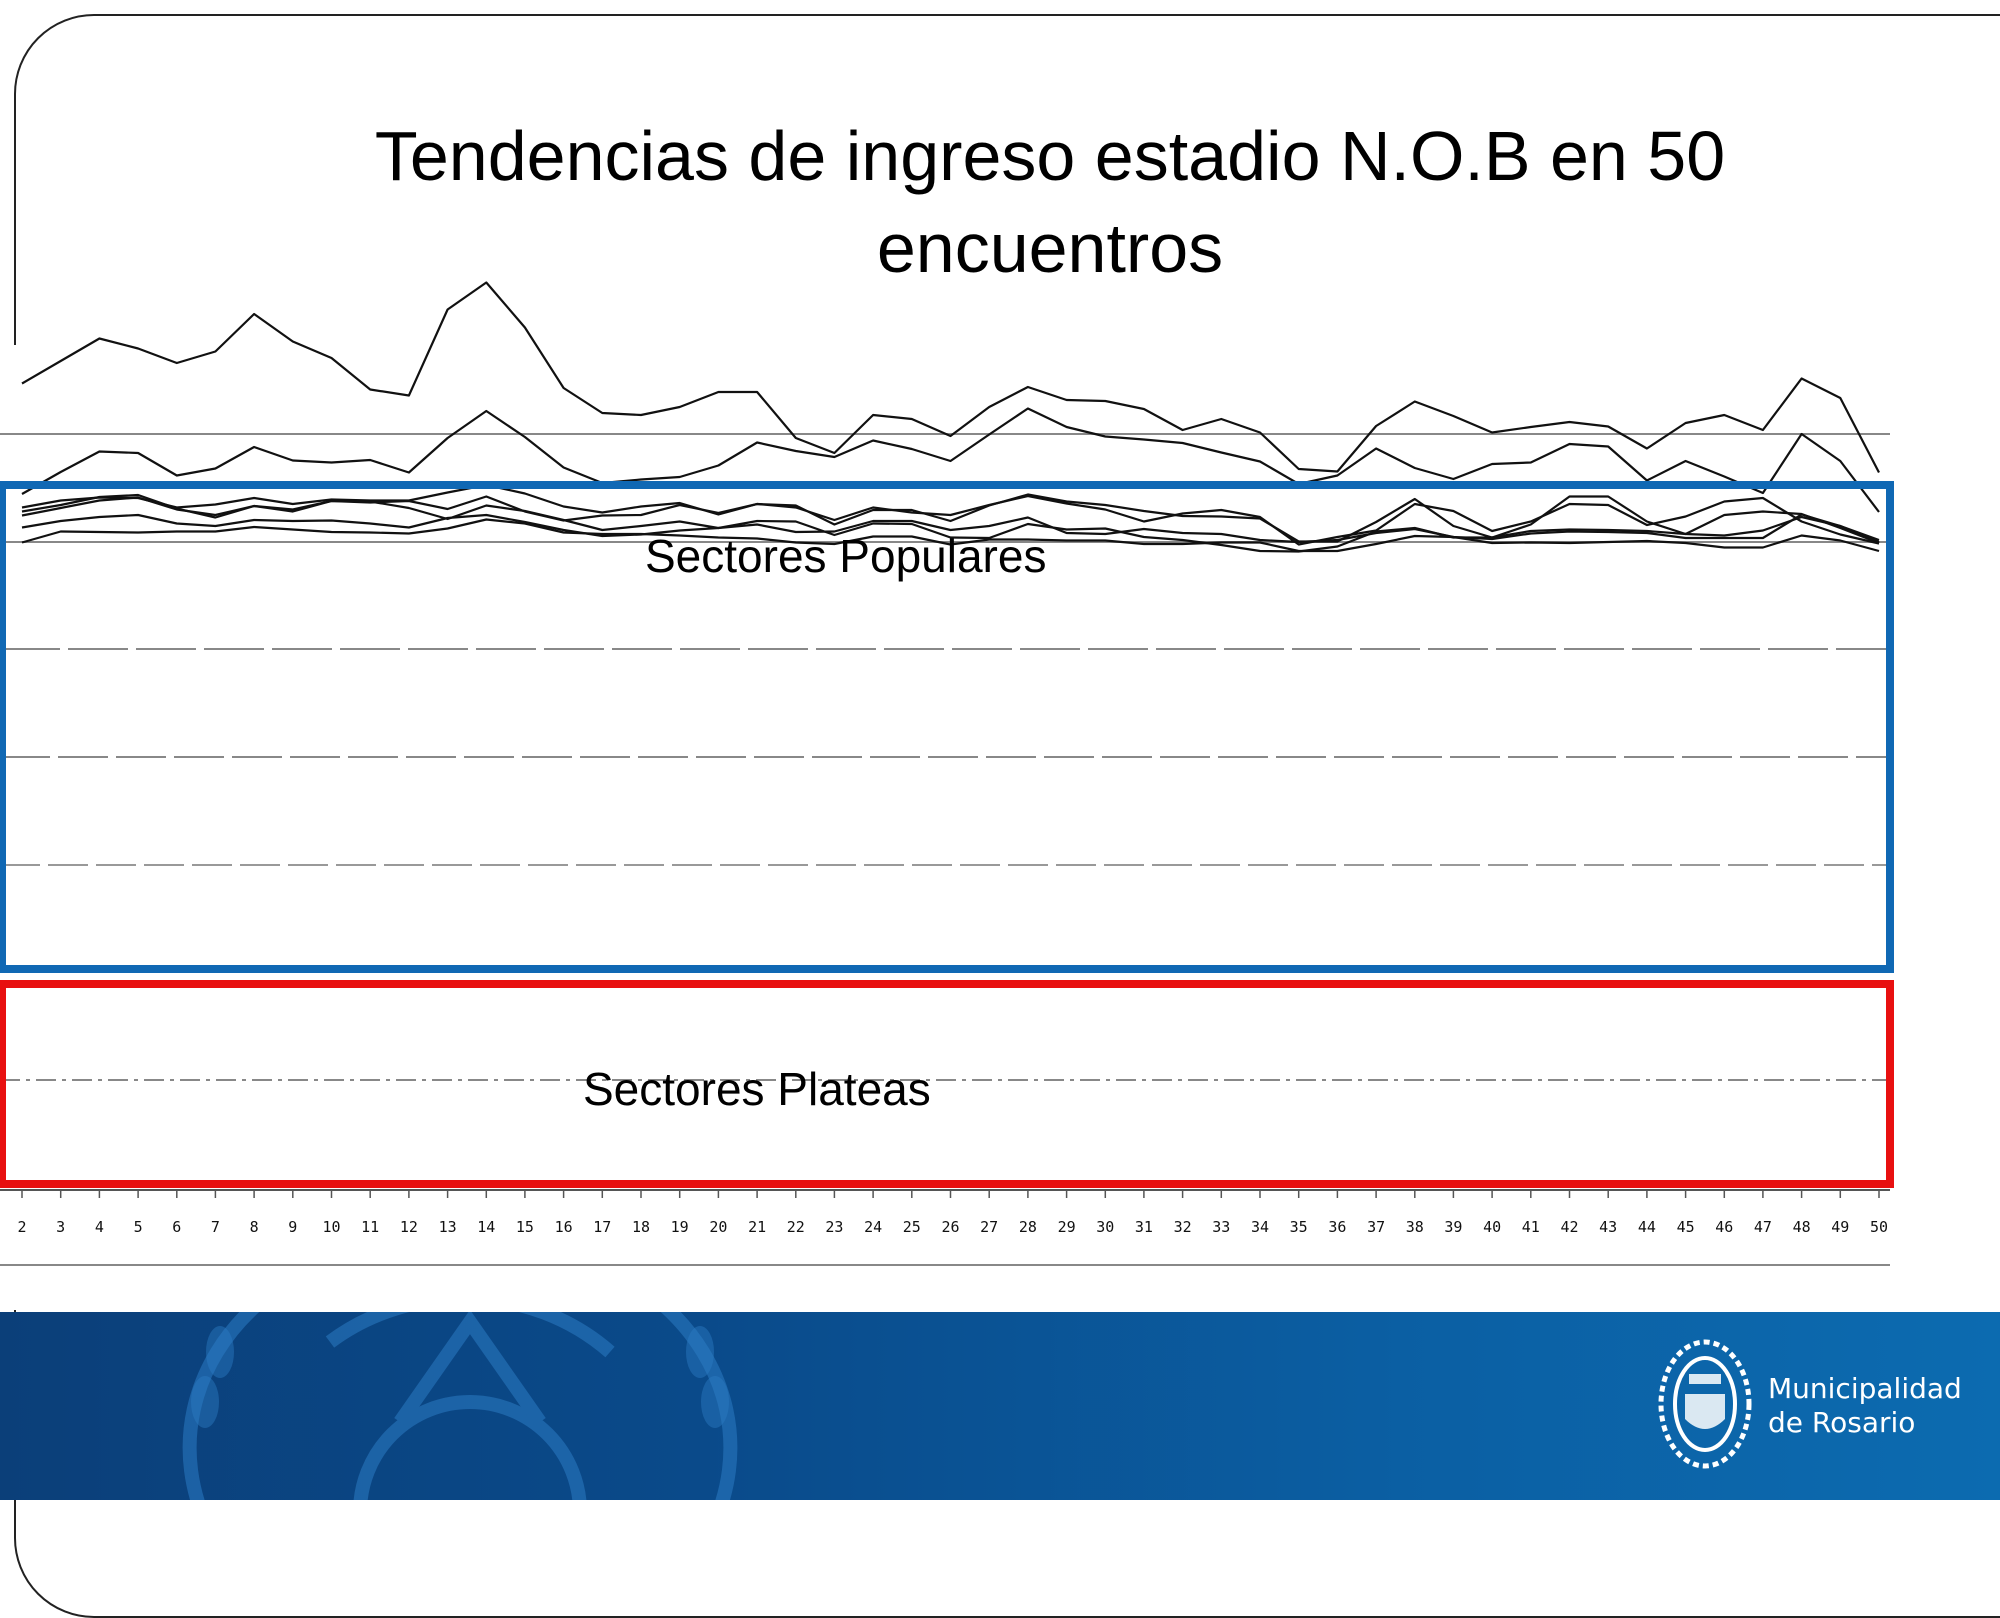 The width and height of the screenshot is (2000, 1618). What do you see at coordinates (1260, 1227) in the screenshot?
I see `x-tick-label: 34` at bounding box center [1260, 1227].